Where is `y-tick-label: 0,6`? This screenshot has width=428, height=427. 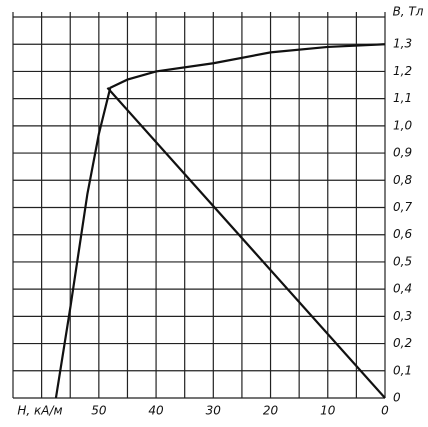 y-tick-label: 0,6 is located at coordinates (402, 234).